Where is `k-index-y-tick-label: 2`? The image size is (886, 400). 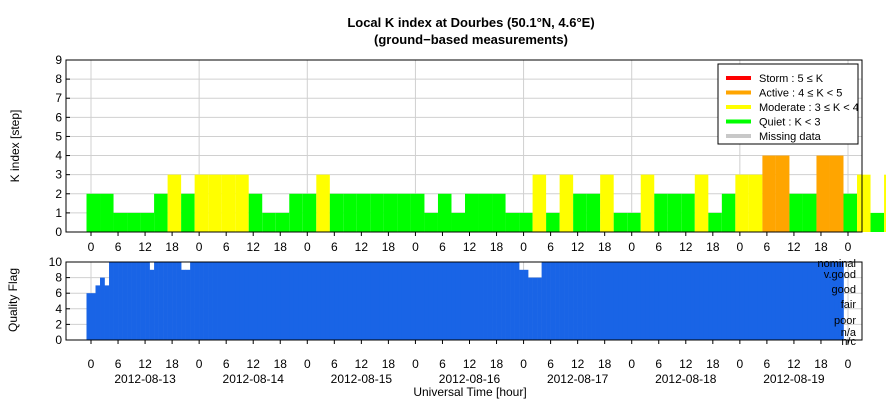 k-index-y-tick-label: 2 is located at coordinates (58, 194).